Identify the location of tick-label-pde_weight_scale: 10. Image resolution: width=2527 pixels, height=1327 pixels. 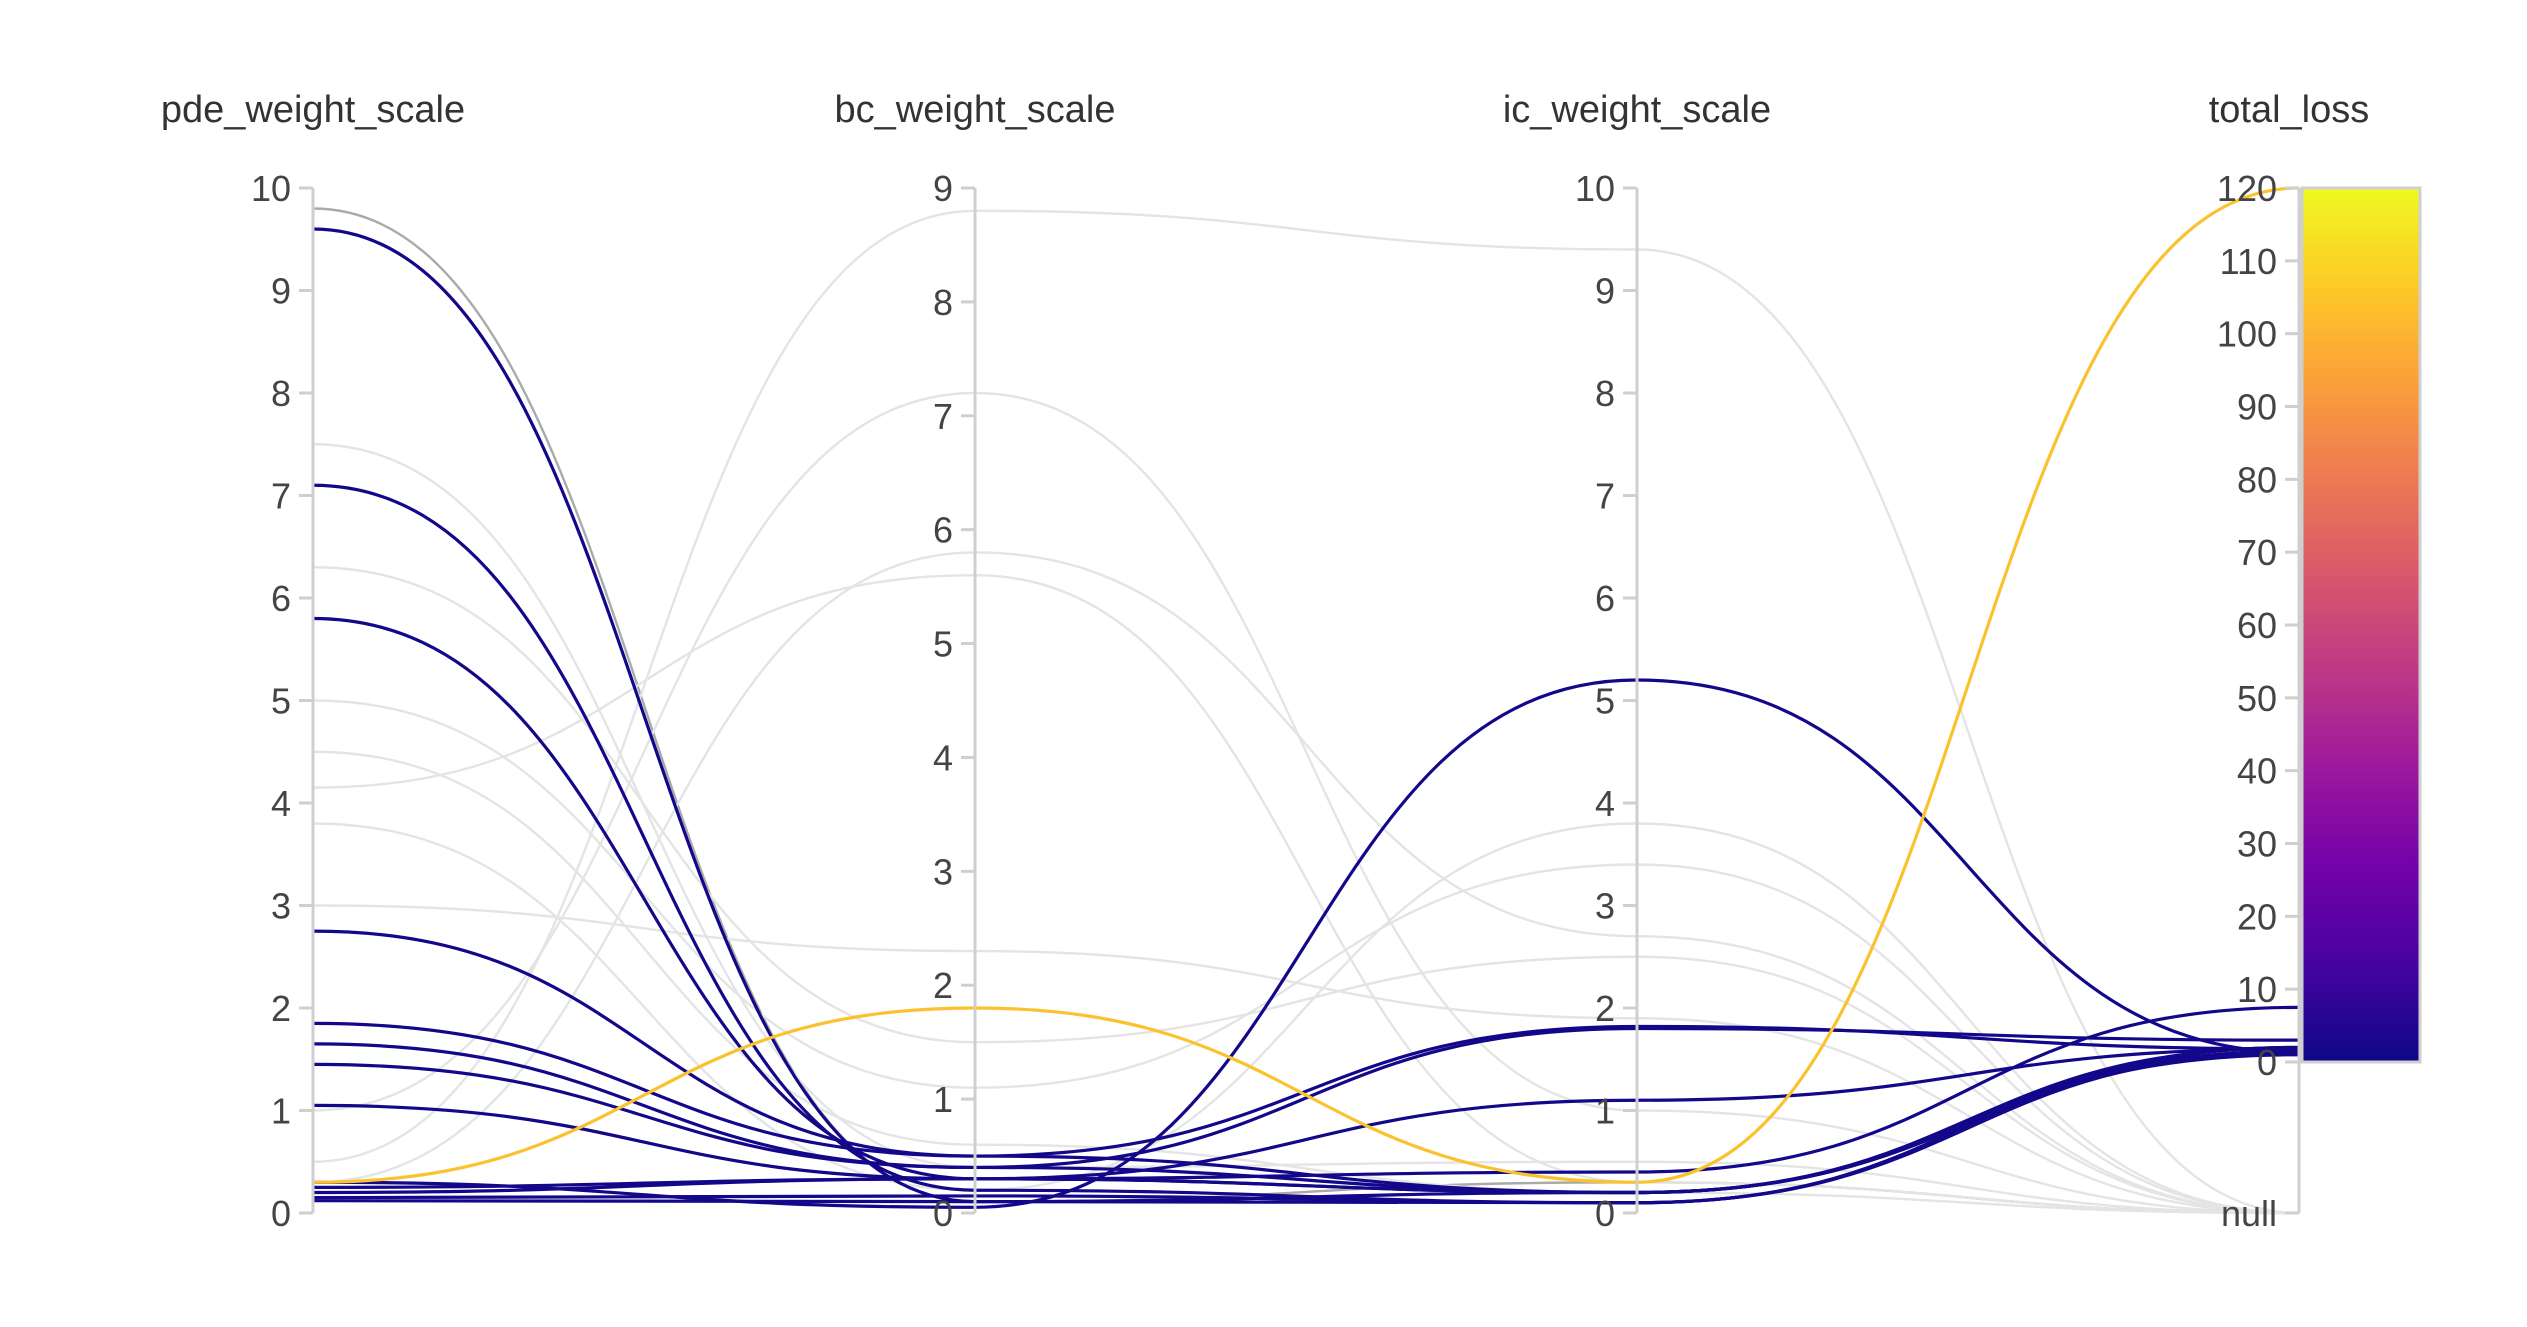
(271, 188).